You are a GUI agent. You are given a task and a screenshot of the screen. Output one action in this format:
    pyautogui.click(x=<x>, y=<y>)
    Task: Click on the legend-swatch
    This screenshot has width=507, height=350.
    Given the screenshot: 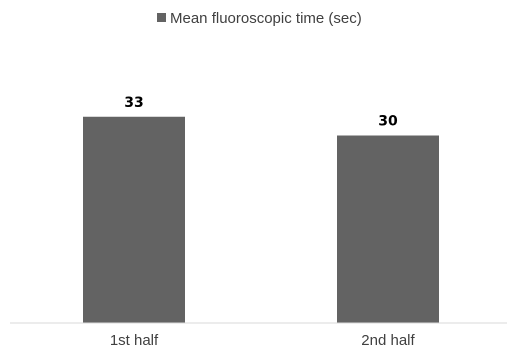 What is the action you would take?
    pyautogui.click(x=161, y=17)
    